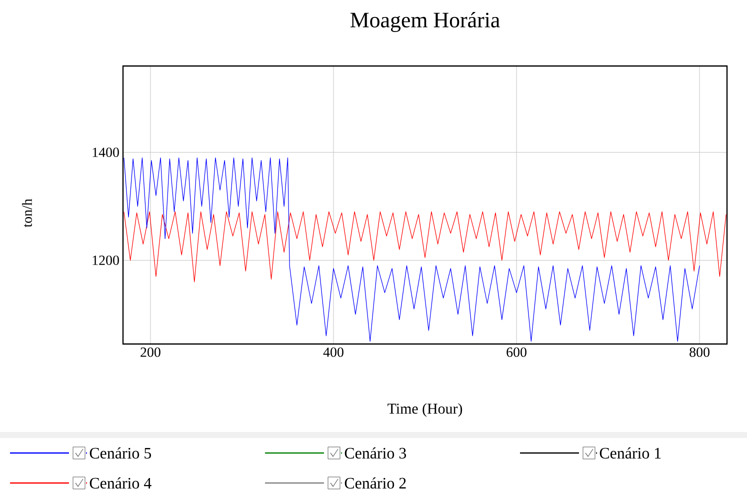 The image size is (747, 498). I want to click on legend-label: Cenário 3, so click(375, 453).